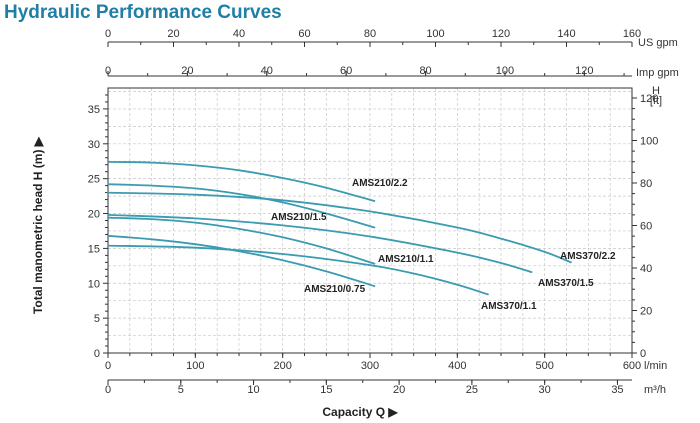 The height and width of the screenshot is (423, 700). I want to click on curve-label-ams210-2-2: AMS210/2.2, so click(380, 183).